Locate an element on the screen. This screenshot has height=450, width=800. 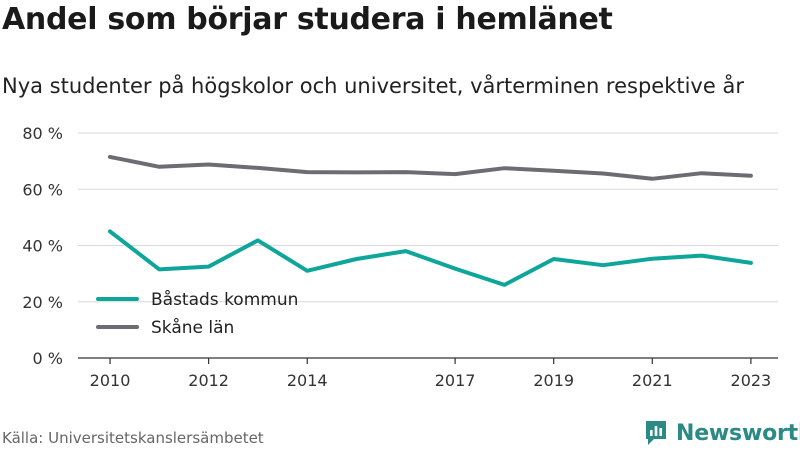
x-tick-label: 2021 is located at coordinates (652, 380).